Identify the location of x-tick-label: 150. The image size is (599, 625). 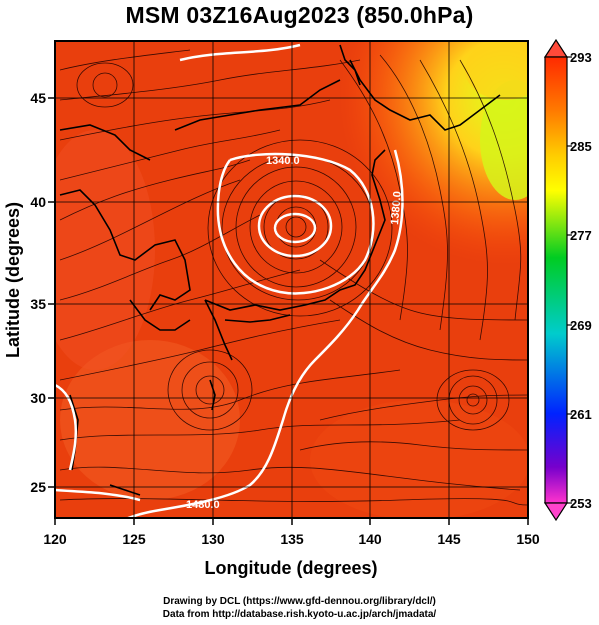
(528, 539).